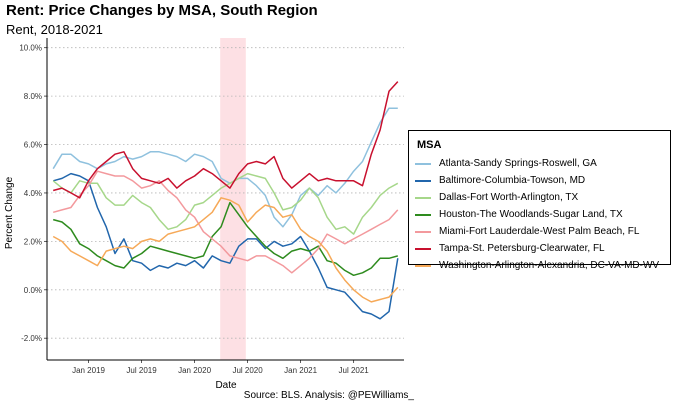 This screenshot has width=680, height=408. What do you see at coordinates (247, 370) in the screenshot?
I see `x-tick-label: Jul 2020` at bounding box center [247, 370].